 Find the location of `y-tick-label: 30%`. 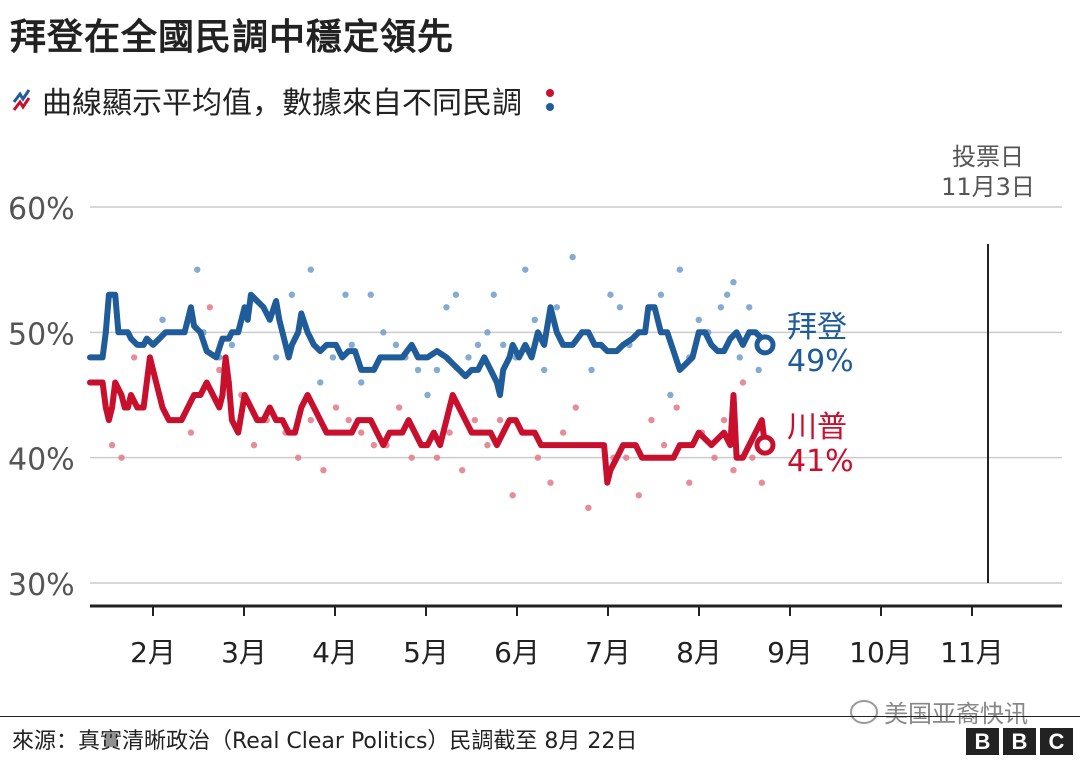

y-tick-label: 30% is located at coordinates (41, 585).